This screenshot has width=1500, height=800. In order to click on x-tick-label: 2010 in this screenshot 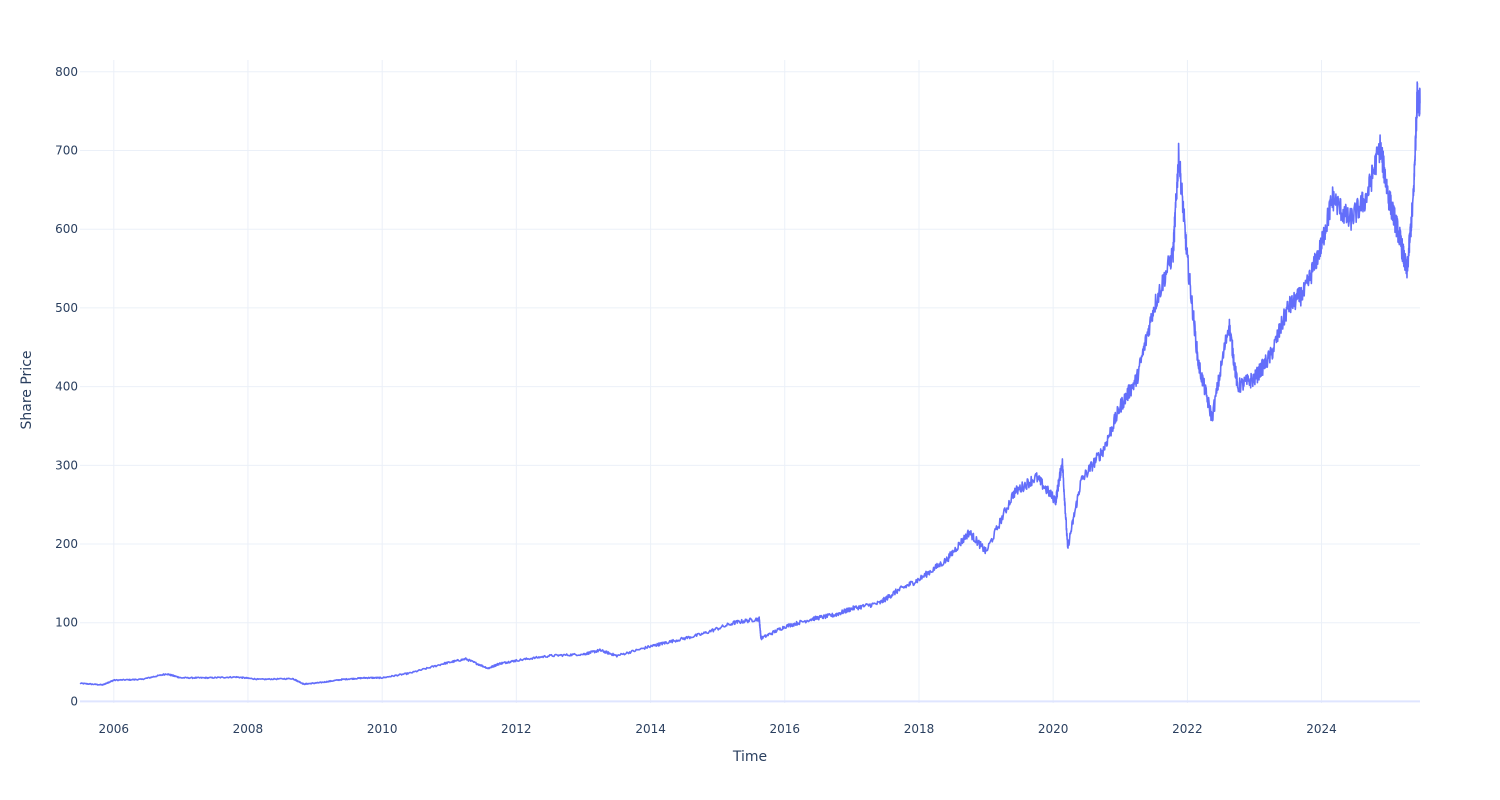, I will do `click(382, 729)`.